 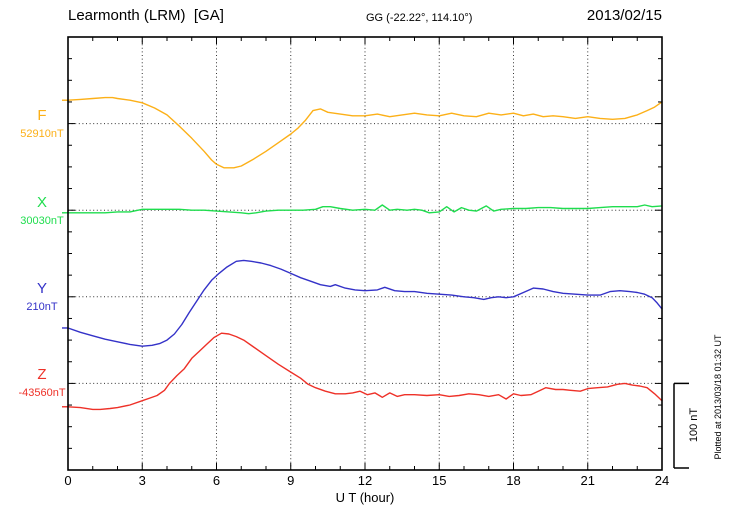 What do you see at coordinates (216, 480) in the screenshot?
I see `x-tick-label: 6` at bounding box center [216, 480].